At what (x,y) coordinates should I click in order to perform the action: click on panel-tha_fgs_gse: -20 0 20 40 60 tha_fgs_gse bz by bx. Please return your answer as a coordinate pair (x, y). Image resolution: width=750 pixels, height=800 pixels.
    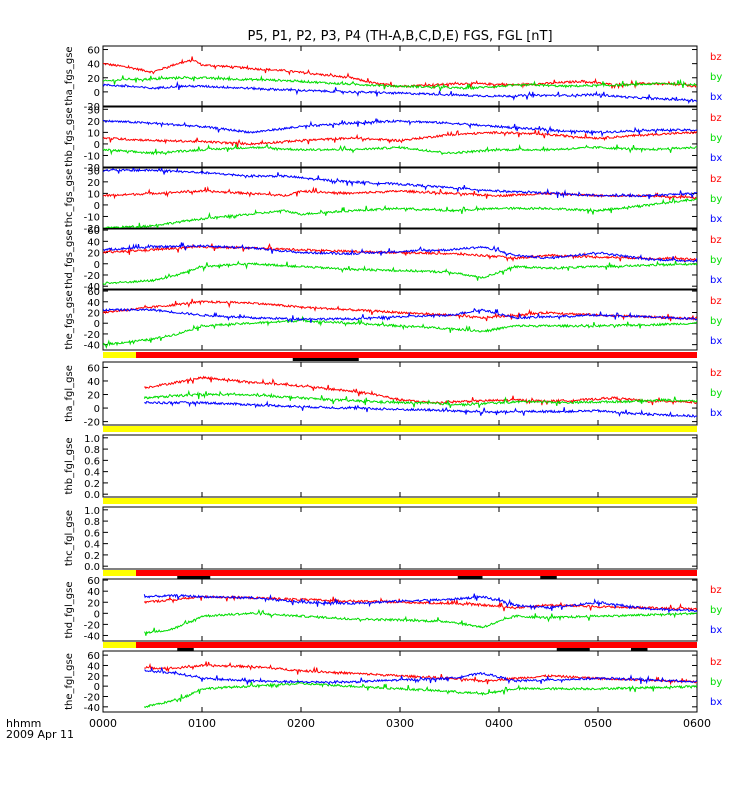
    Looking at the image, I should click on (393, 79).